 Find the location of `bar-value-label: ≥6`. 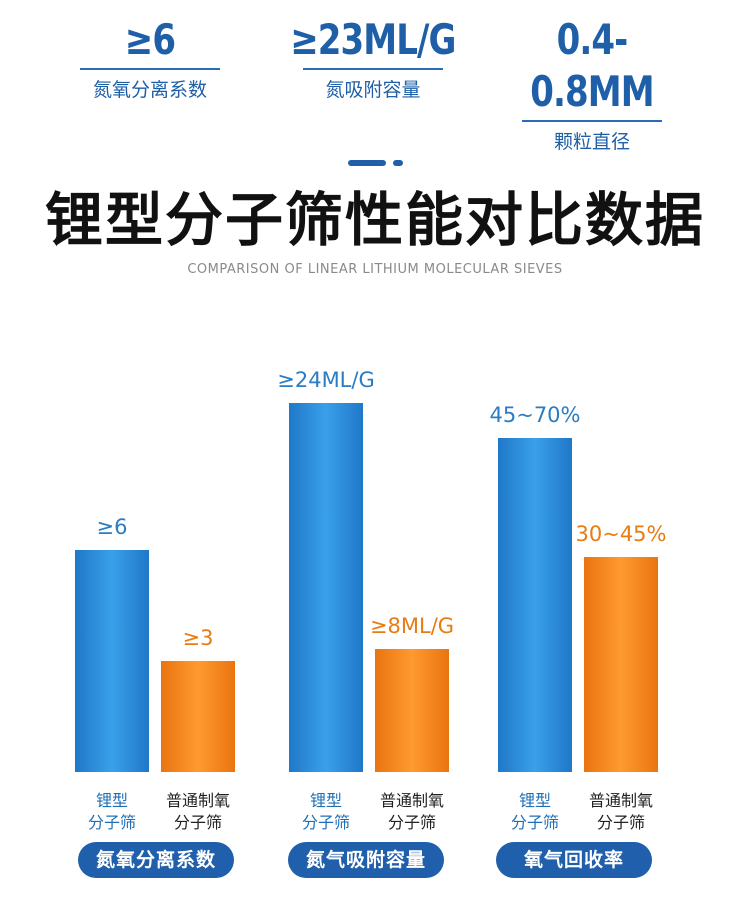

bar-value-label: ≥6 is located at coordinates (112, 527).